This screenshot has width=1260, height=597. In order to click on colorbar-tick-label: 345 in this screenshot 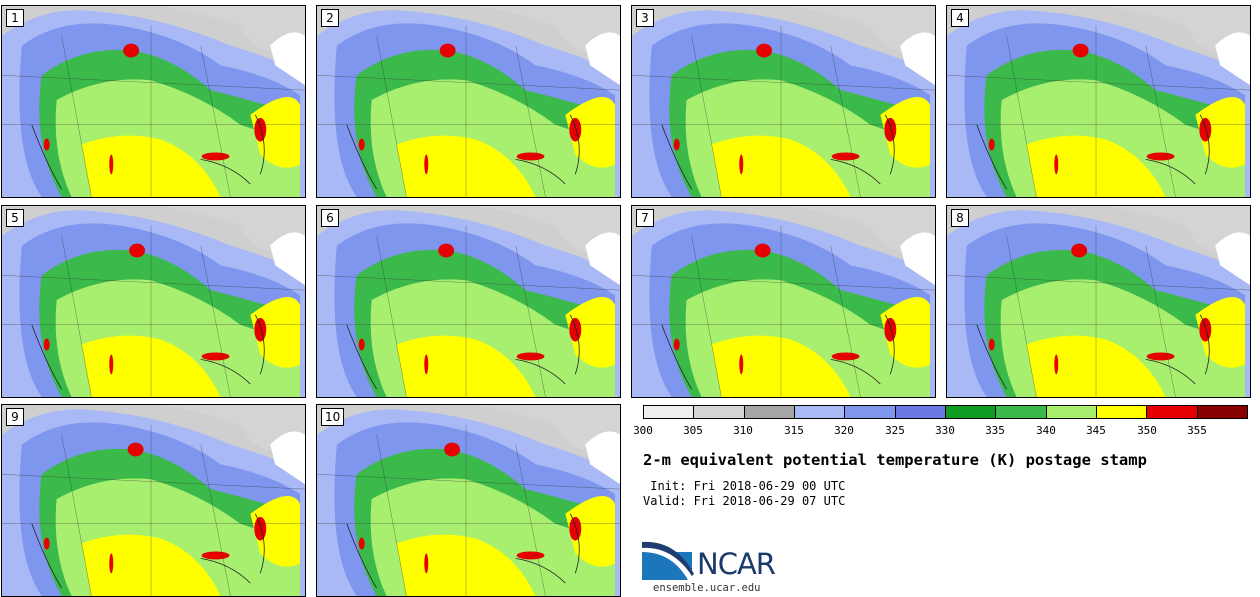, I will do `click(1096, 430)`.